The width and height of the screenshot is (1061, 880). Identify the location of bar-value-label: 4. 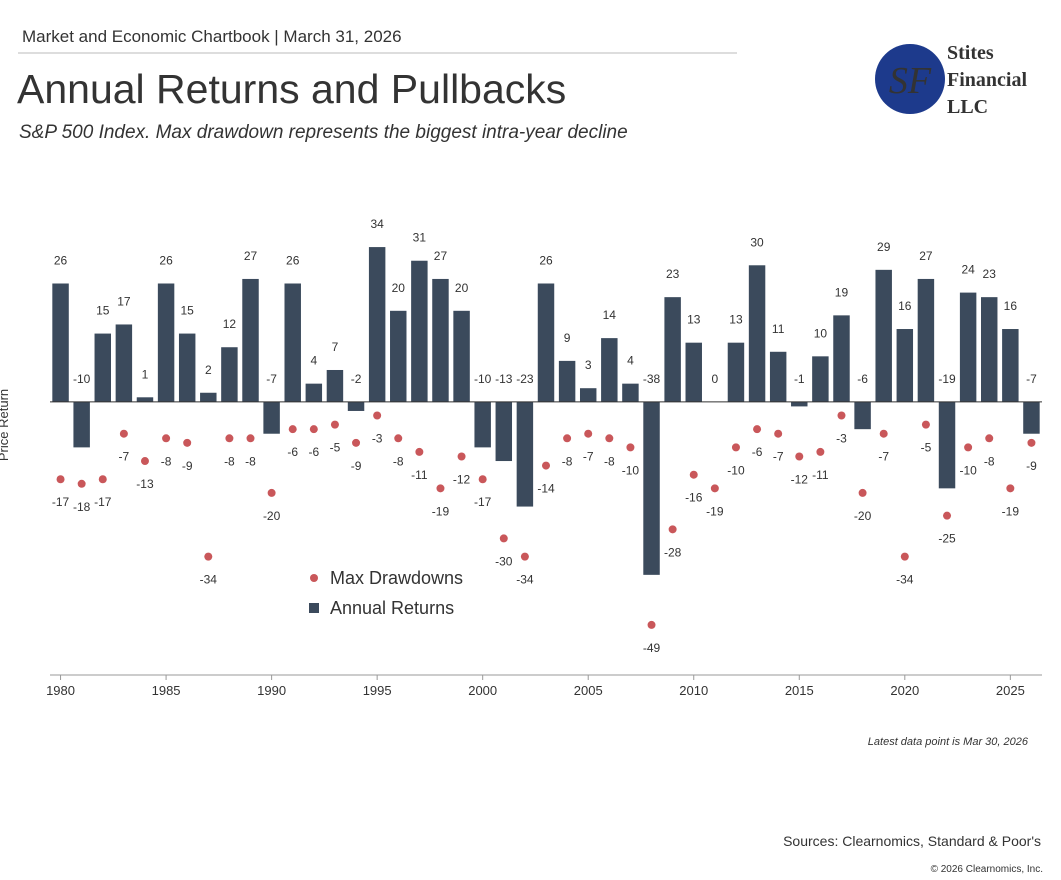
(313, 361).